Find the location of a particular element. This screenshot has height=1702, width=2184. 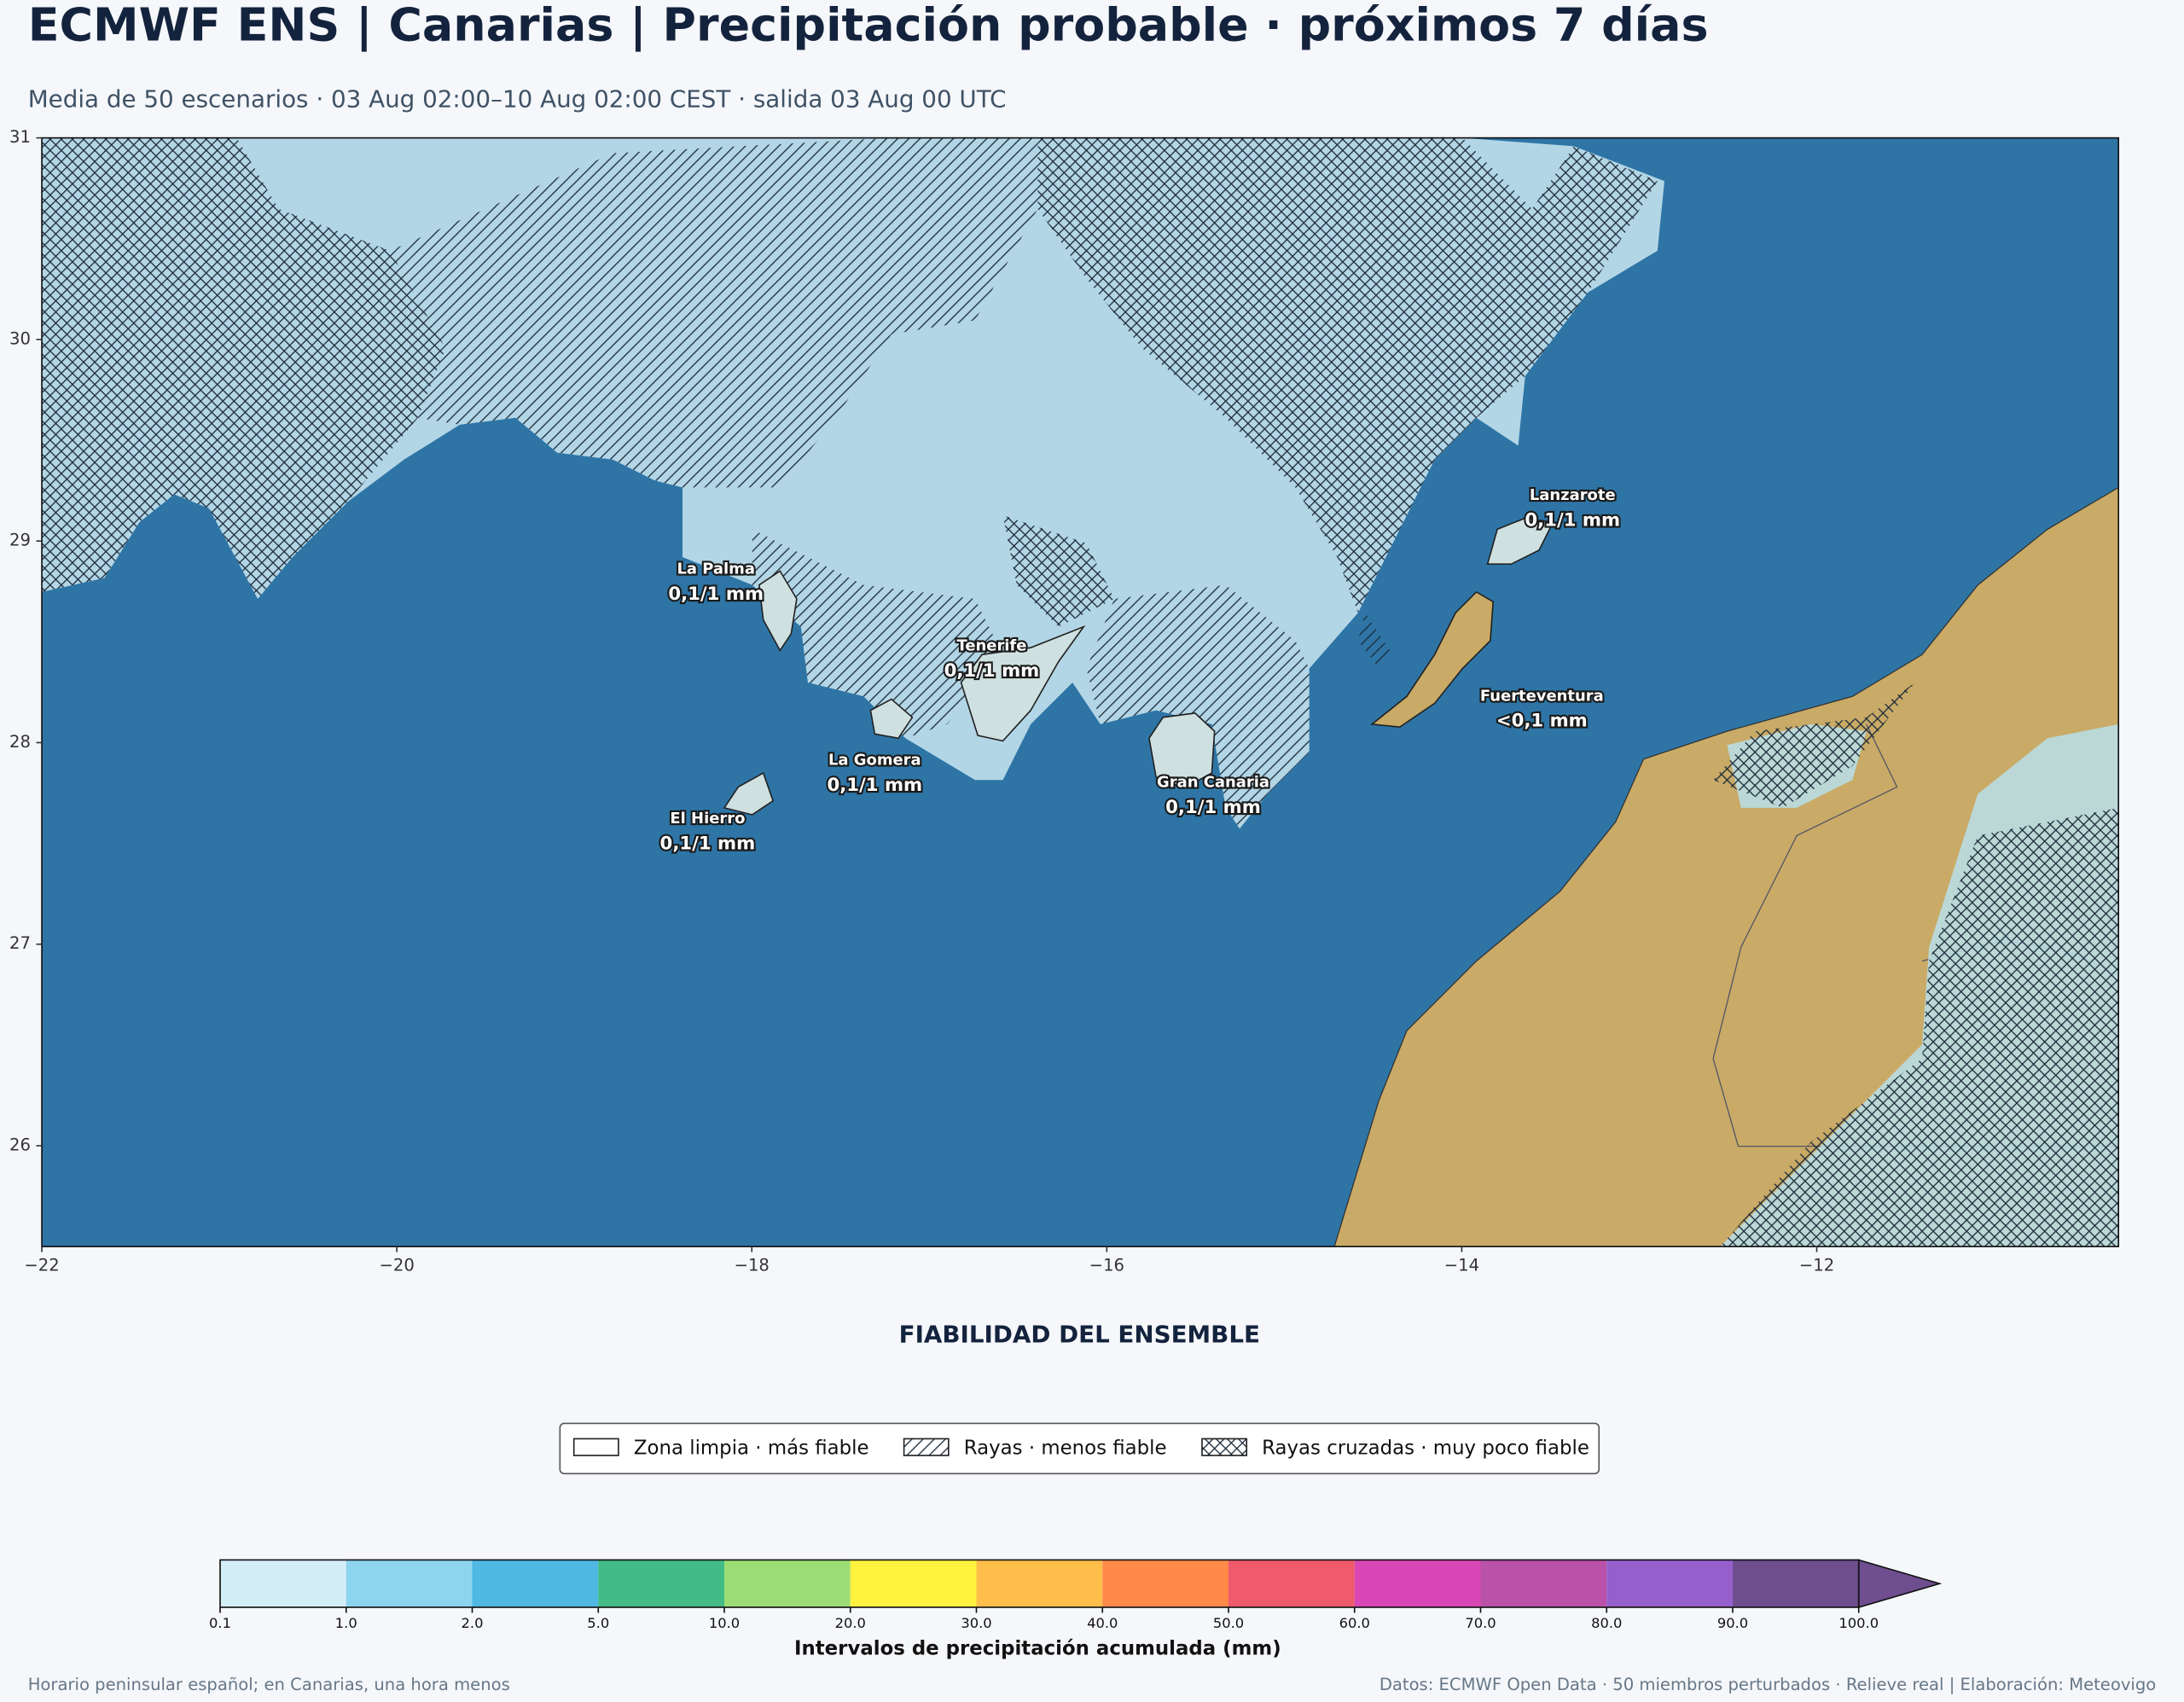

legend-box is located at coordinates (1080, 1448).